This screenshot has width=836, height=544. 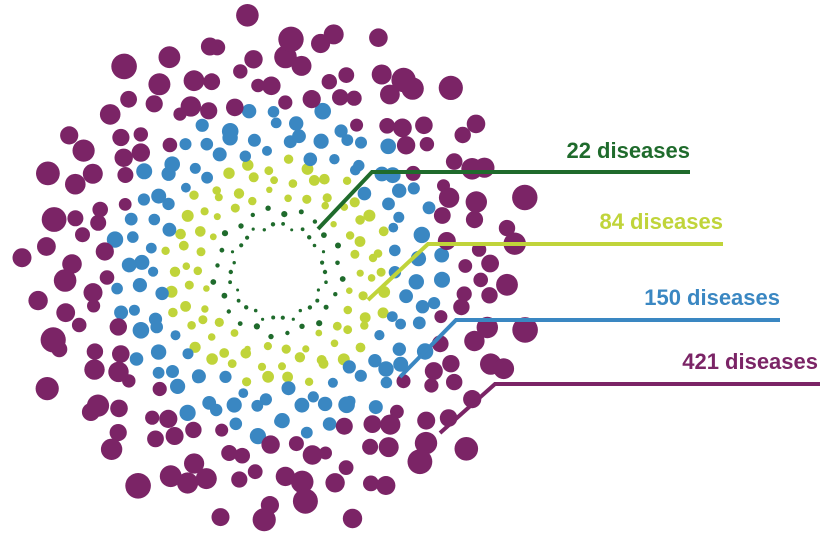 What do you see at coordinates (750, 361) in the screenshot?
I see `label-ring-4: 421 diseases` at bounding box center [750, 361].